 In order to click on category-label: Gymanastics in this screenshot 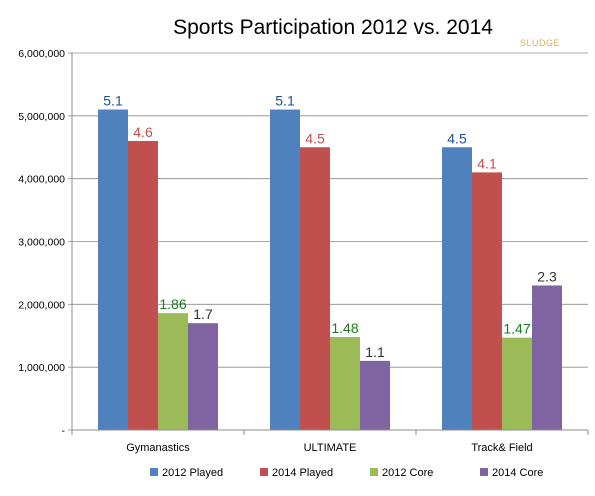, I will do `click(158, 448)`.